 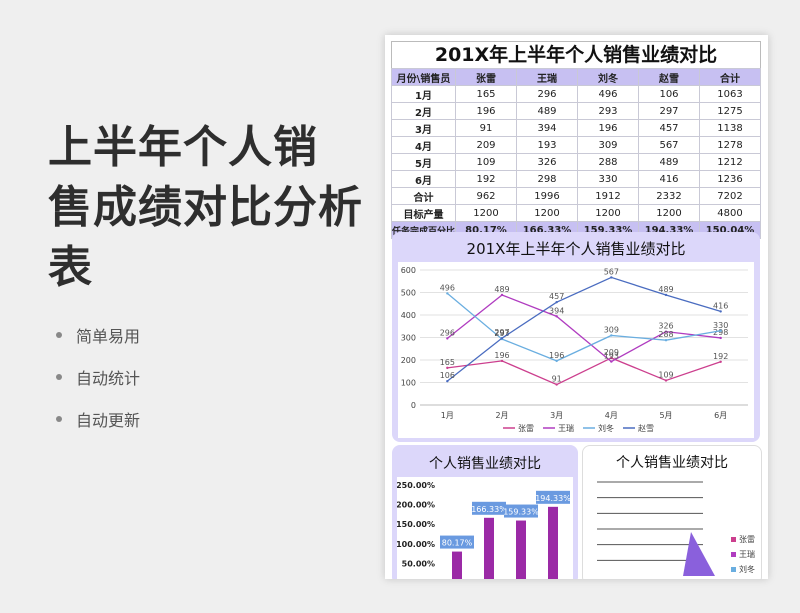 I want to click on table-cell: 457, so click(x=669, y=128).